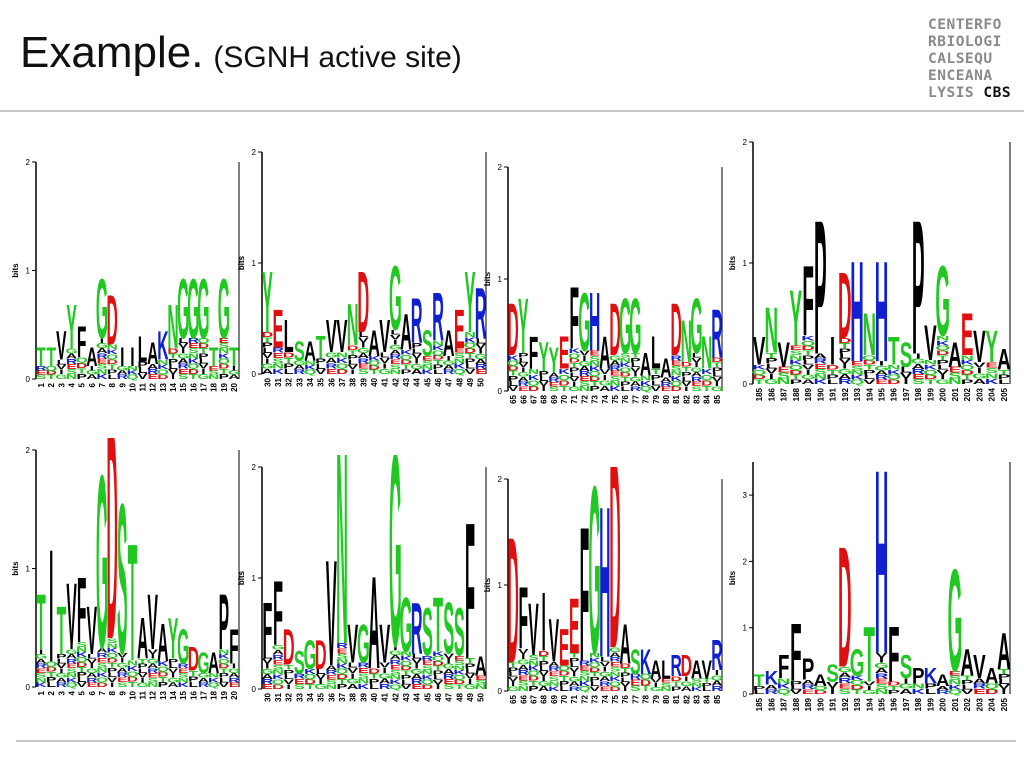 This screenshot has height=768, width=1024. Describe the element at coordinates (395, 696) in the screenshot. I see `x-tick-label: 42` at that location.